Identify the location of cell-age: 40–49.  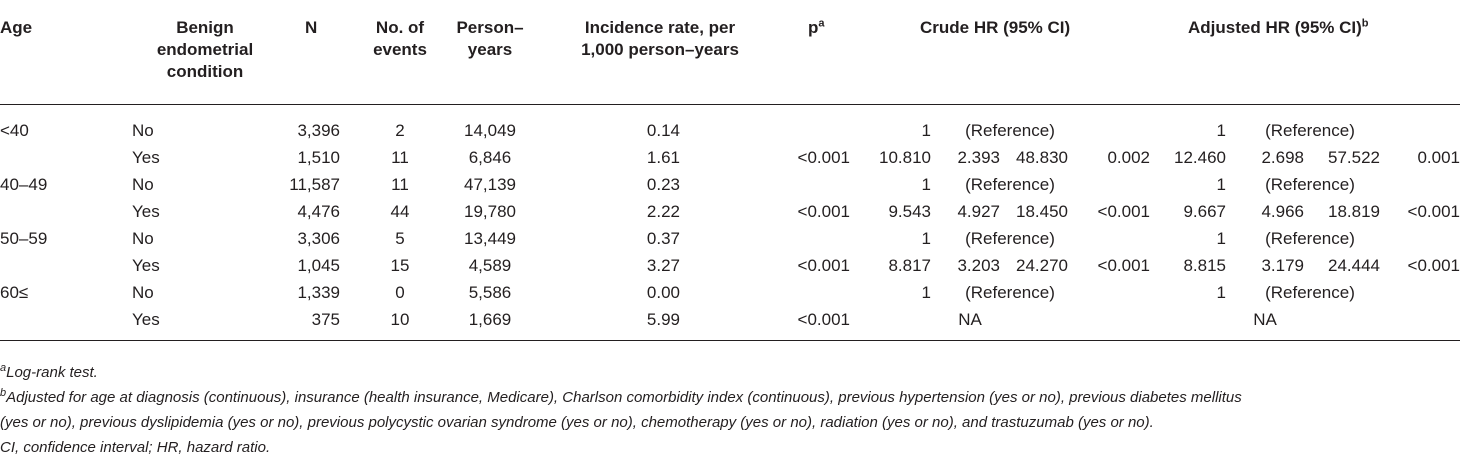
(24, 184).